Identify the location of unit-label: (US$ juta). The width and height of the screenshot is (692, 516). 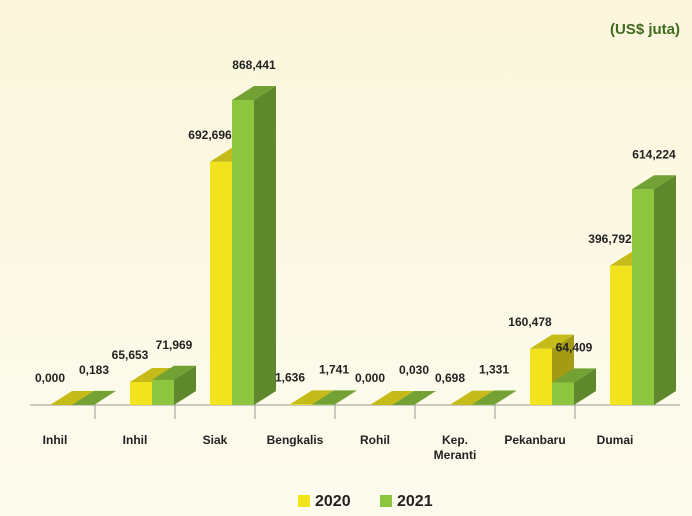
(645, 29).